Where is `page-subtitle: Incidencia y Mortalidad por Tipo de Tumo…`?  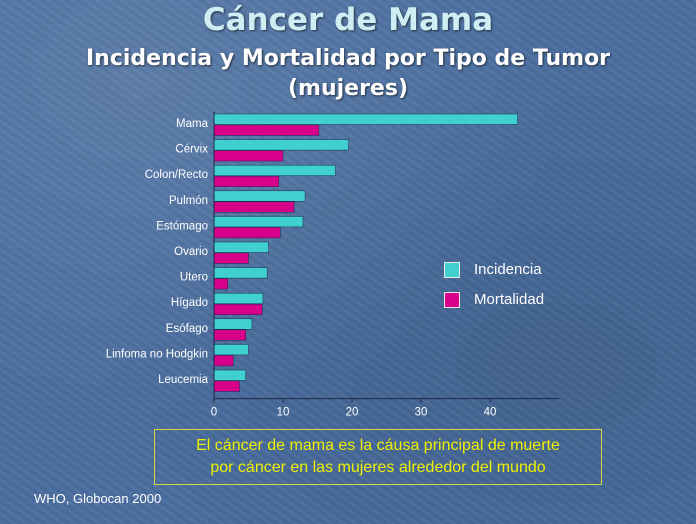 page-subtitle: Incidencia y Mortalidad por Tipo de Tumo… is located at coordinates (348, 74).